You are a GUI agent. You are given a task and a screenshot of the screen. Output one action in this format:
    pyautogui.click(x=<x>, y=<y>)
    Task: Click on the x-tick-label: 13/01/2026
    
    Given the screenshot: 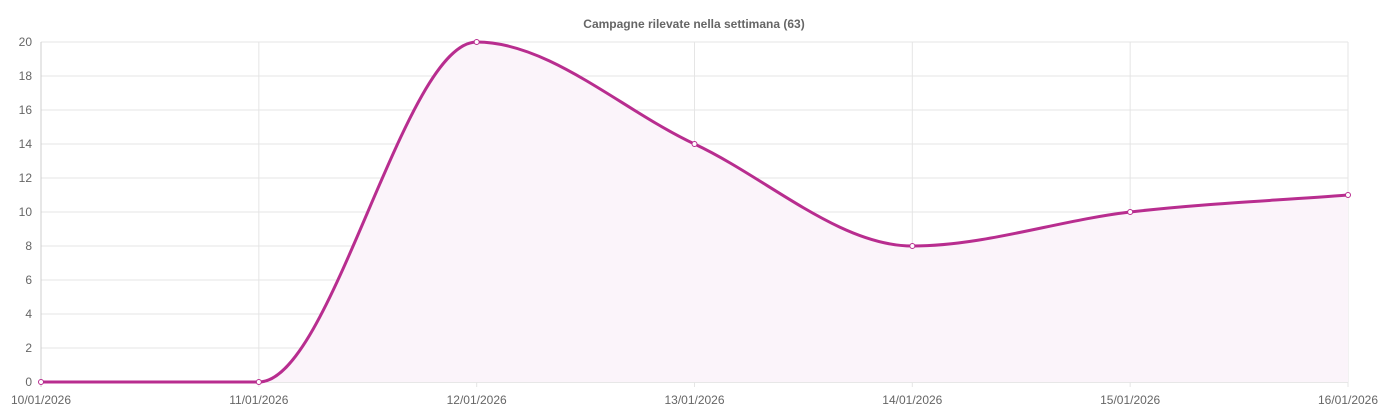 What is the action you would take?
    pyautogui.click(x=694, y=400)
    